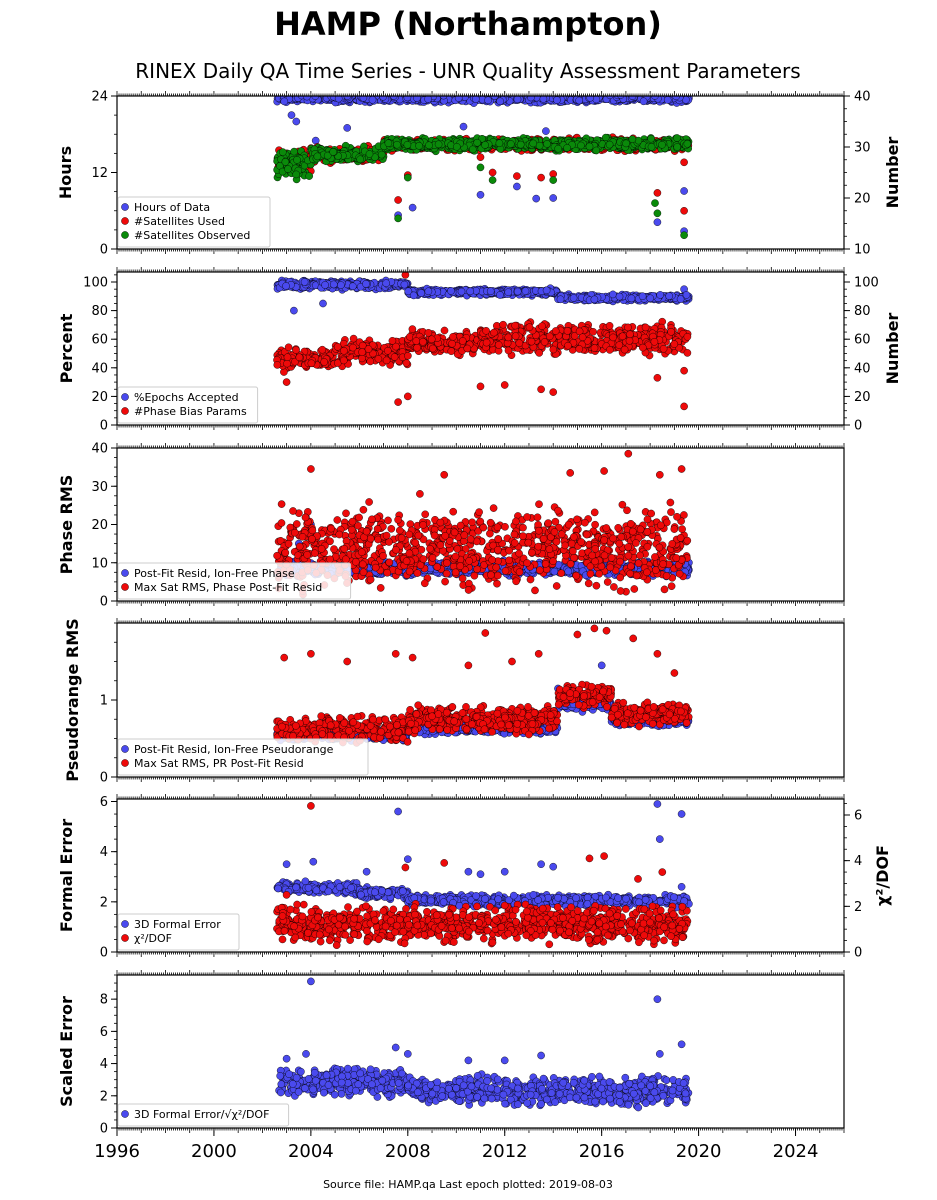 This screenshot has width=937, height=1200. Describe the element at coordinates (65, 172) in the screenshot. I see `y-axis-label: Hours` at that location.